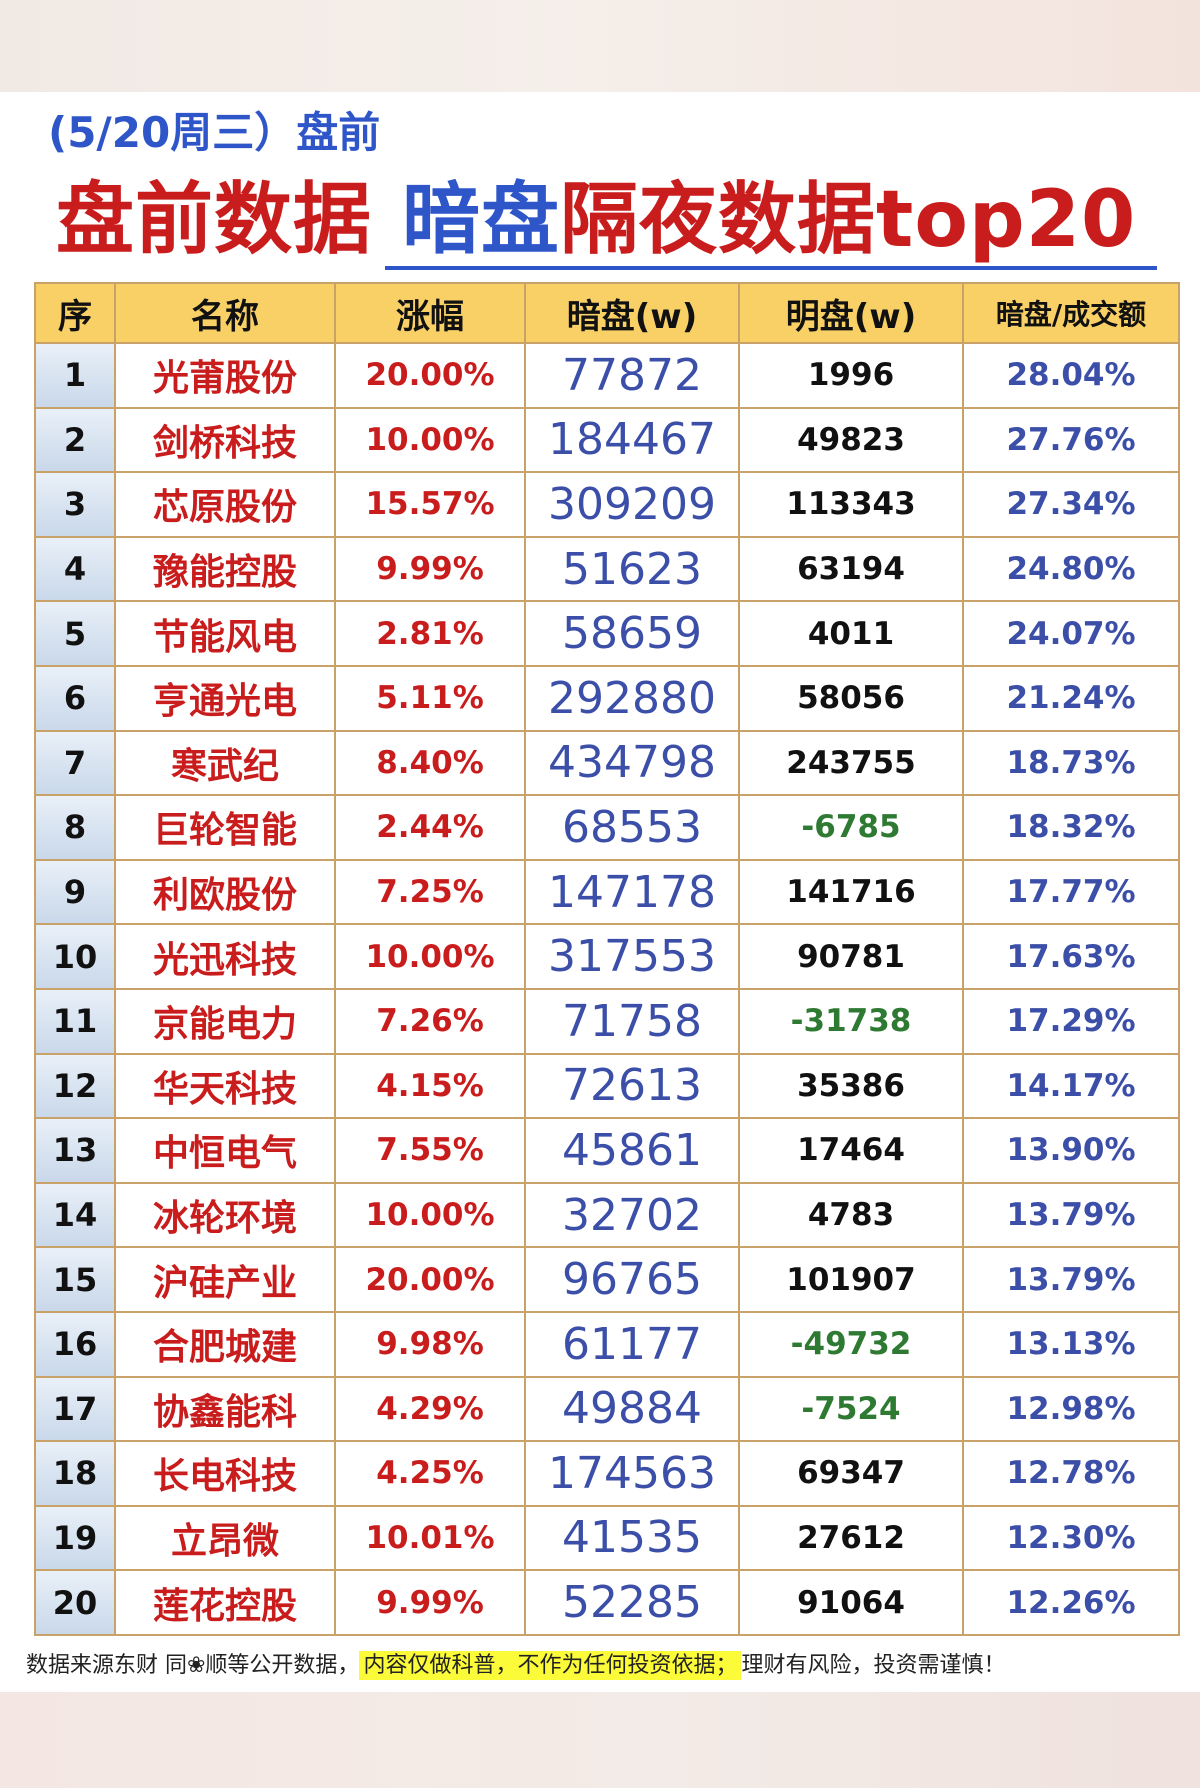  Describe the element at coordinates (193, 1665) in the screenshot. I see `footer-source: 数据来源东财 同❀顺等公开数据，` at that location.